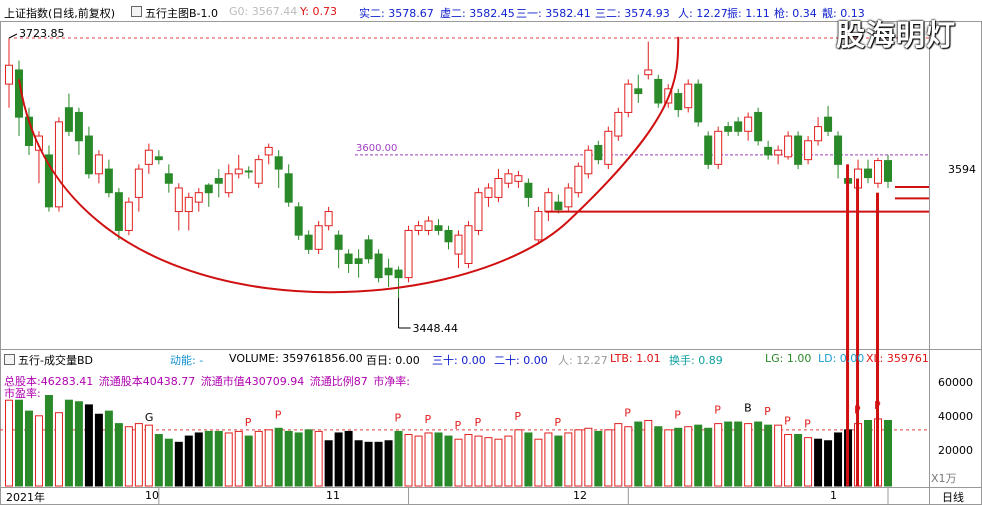 Image resolution: width=982 pixels, height=505 pixels. What do you see at coordinates (955, 450) in the screenshot?
I see `volume-axis-tick-20000: 20000` at bounding box center [955, 450].